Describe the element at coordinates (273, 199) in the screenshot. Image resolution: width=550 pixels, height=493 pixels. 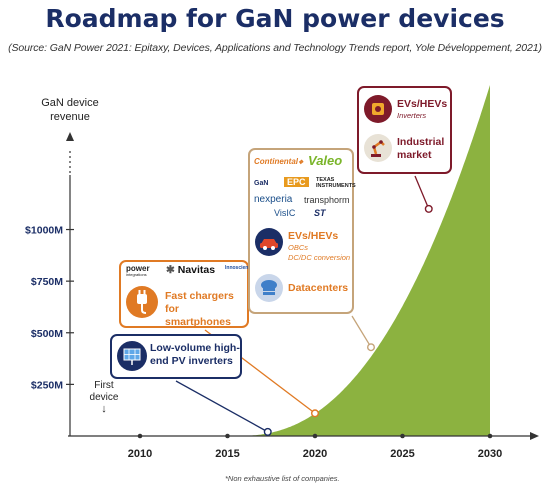
I see `nexperia-logo: nexperia` at that location.